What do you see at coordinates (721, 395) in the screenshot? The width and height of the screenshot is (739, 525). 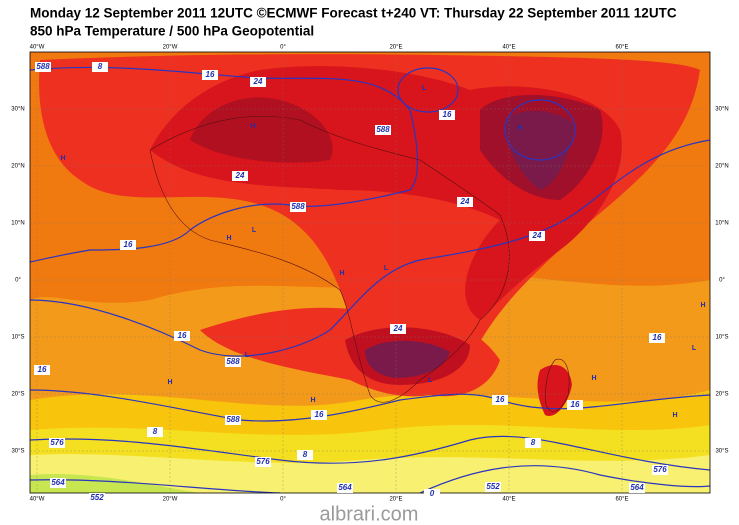 I see `latitude-label: 20°S` at bounding box center [721, 395].